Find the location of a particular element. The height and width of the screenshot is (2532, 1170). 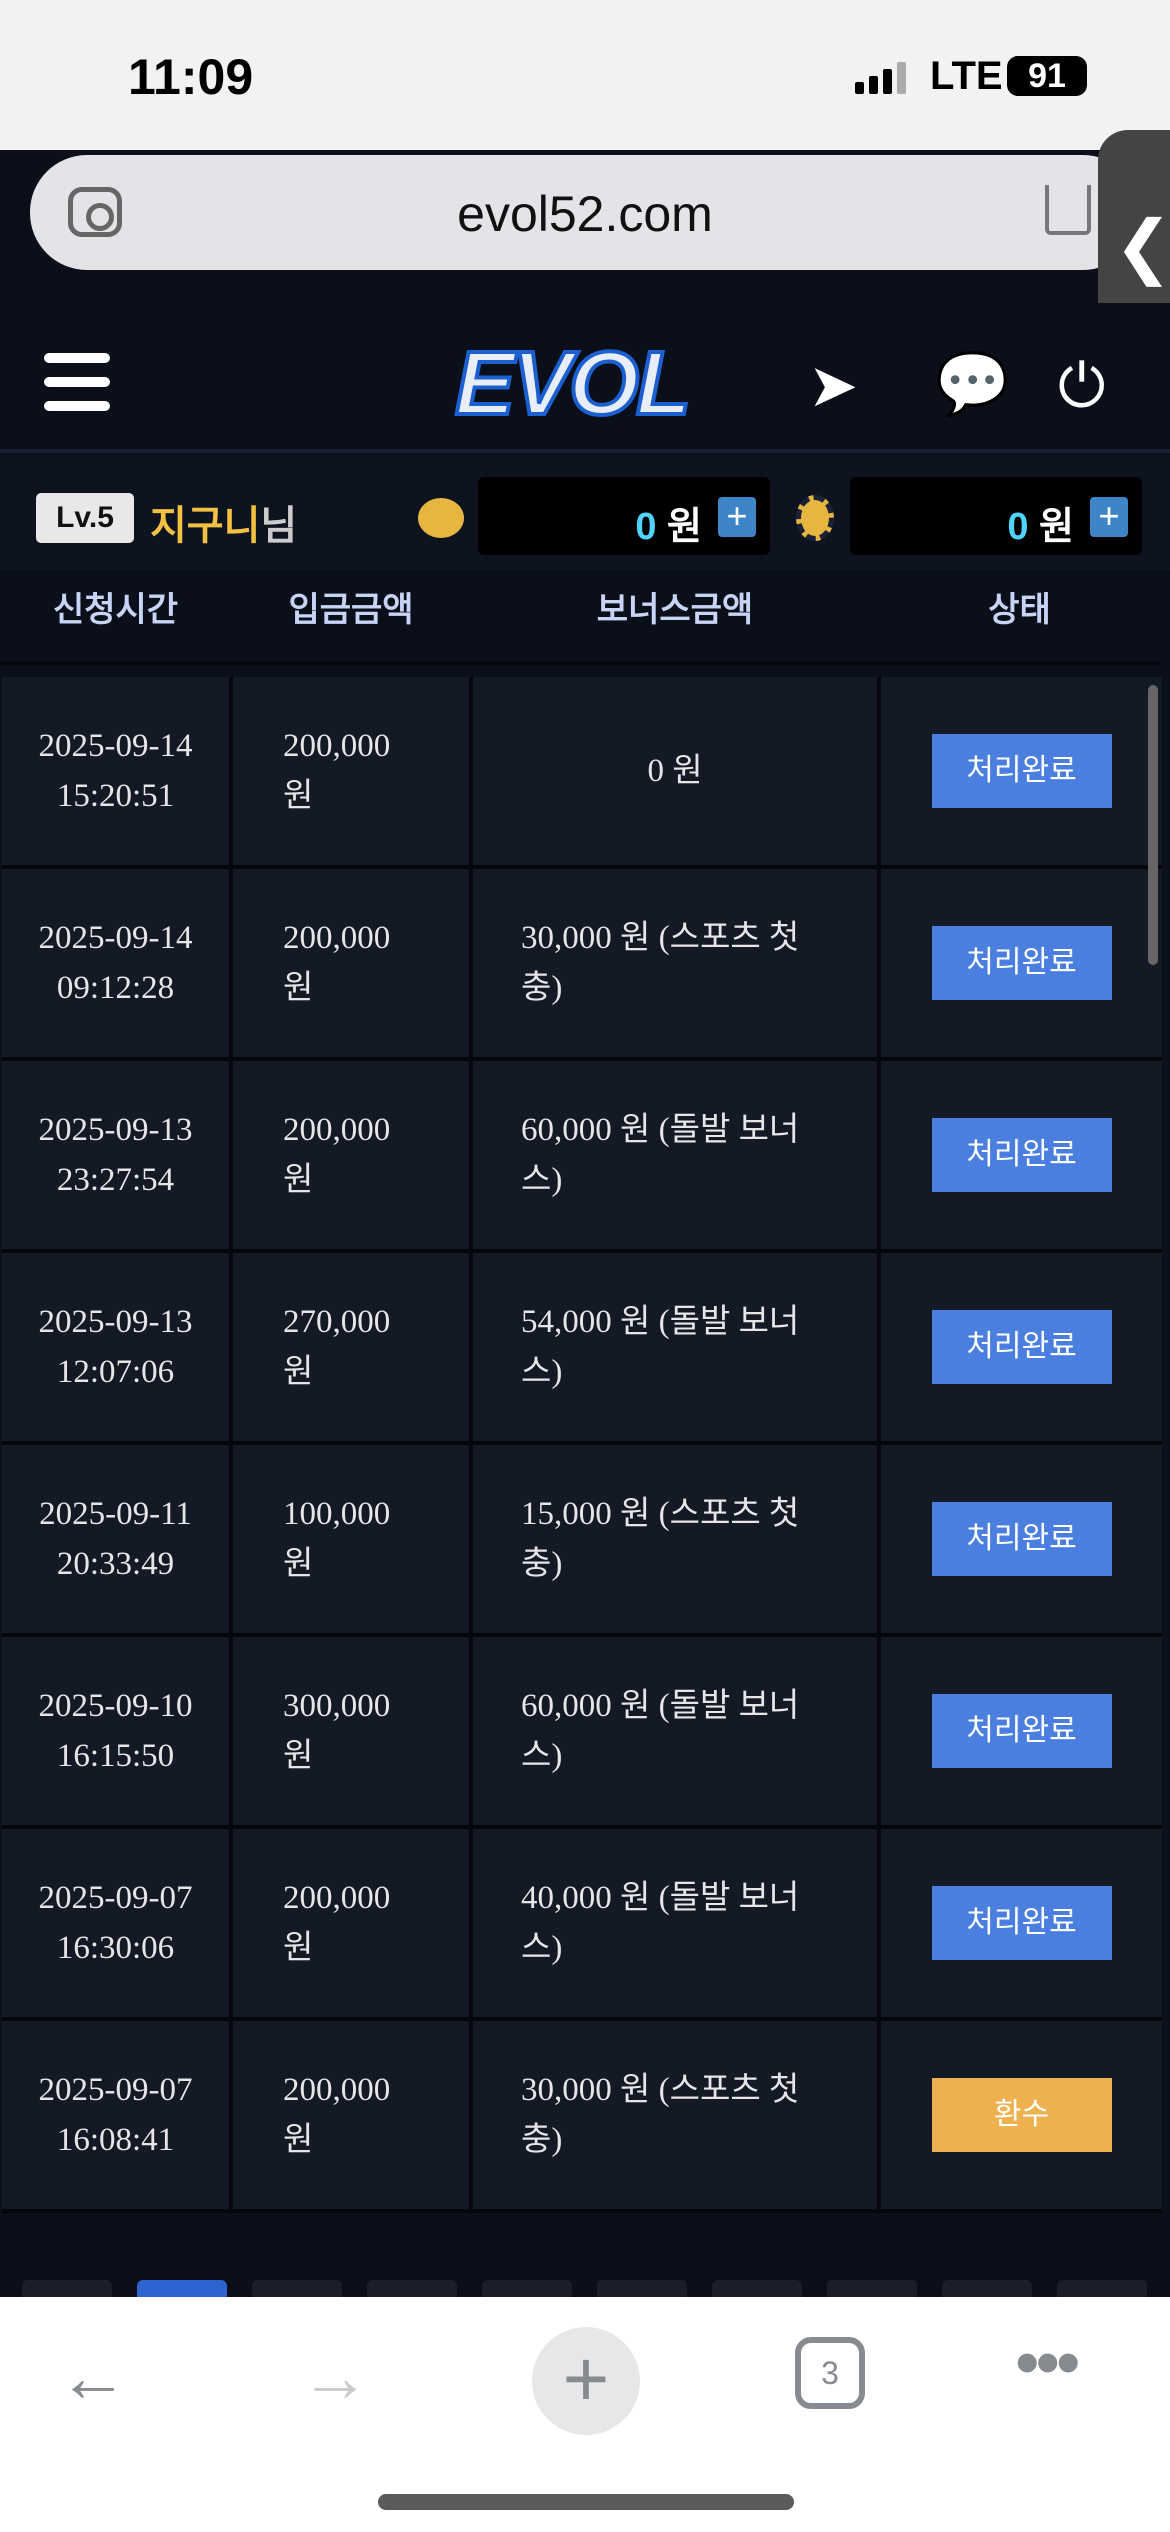

request-time-cell: 2025-09-13 23:27:54 is located at coordinates (117, 1155).